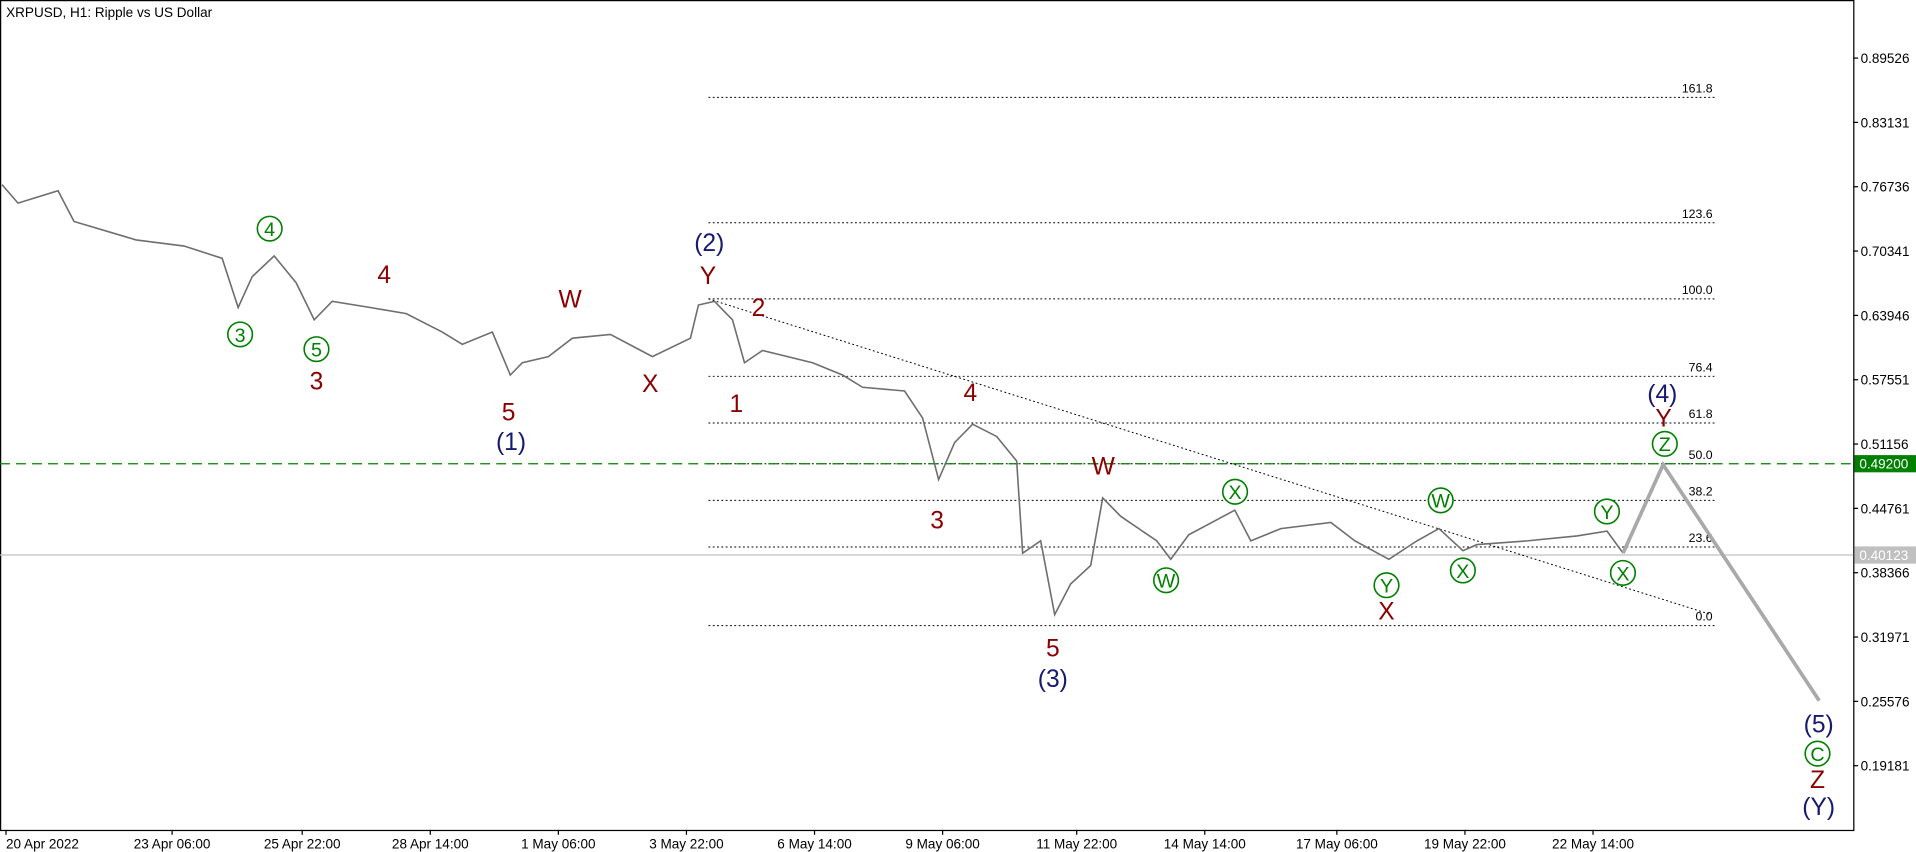 The width and height of the screenshot is (1916, 852). What do you see at coordinates (1697, 214) in the screenshot?
I see `fib-label: 123.6` at bounding box center [1697, 214].